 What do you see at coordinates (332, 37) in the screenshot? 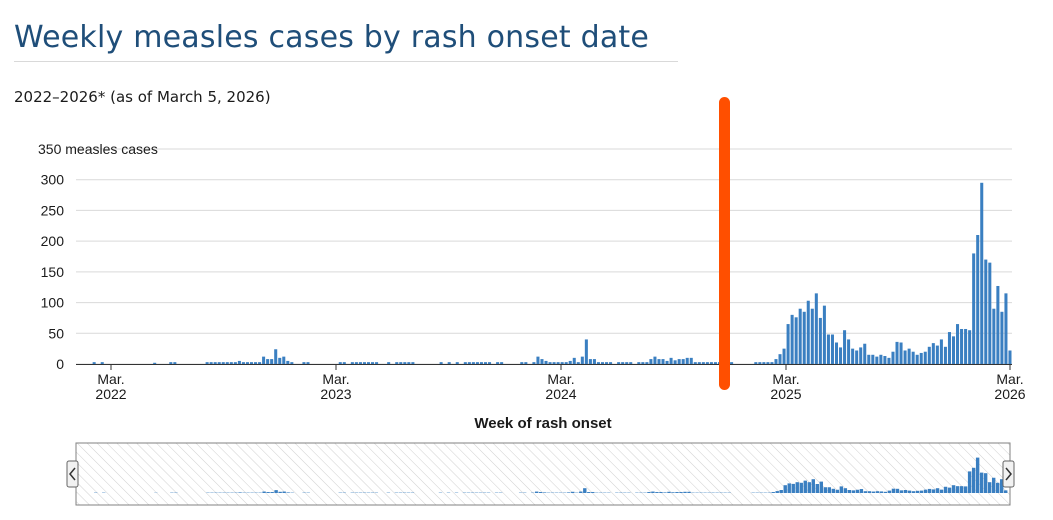
I see `page-title: Weekly measles cases by rash onset date` at bounding box center [332, 37].